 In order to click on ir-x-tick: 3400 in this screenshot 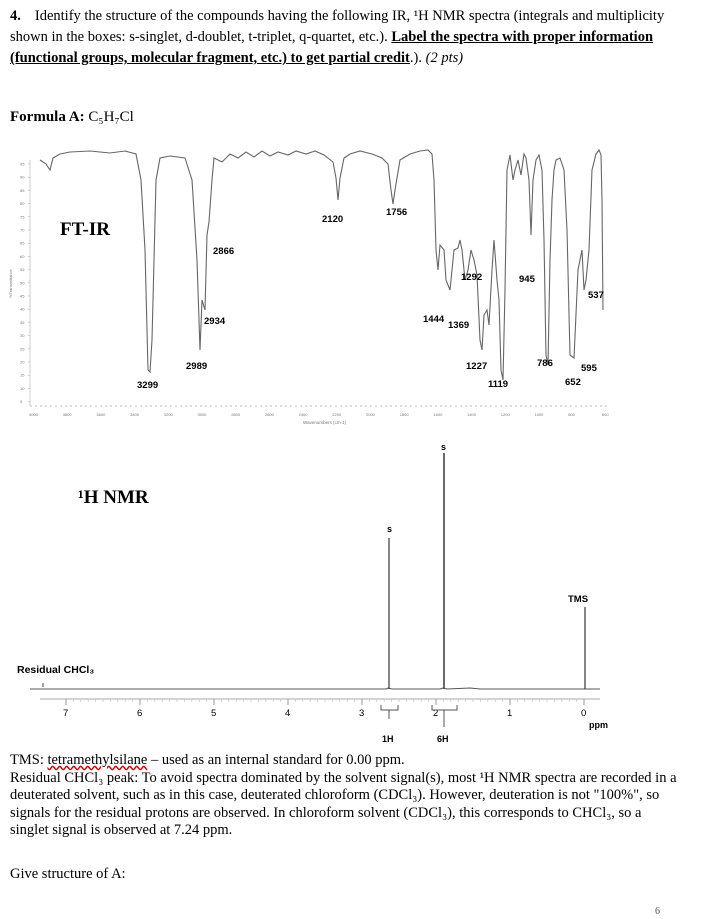, I will do `click(135, 414)`.